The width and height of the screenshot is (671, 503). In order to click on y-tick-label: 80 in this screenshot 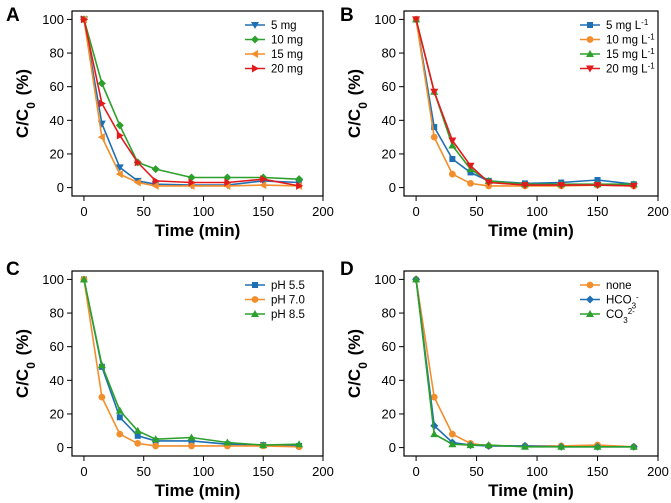, I will do `click(389, 53)`.